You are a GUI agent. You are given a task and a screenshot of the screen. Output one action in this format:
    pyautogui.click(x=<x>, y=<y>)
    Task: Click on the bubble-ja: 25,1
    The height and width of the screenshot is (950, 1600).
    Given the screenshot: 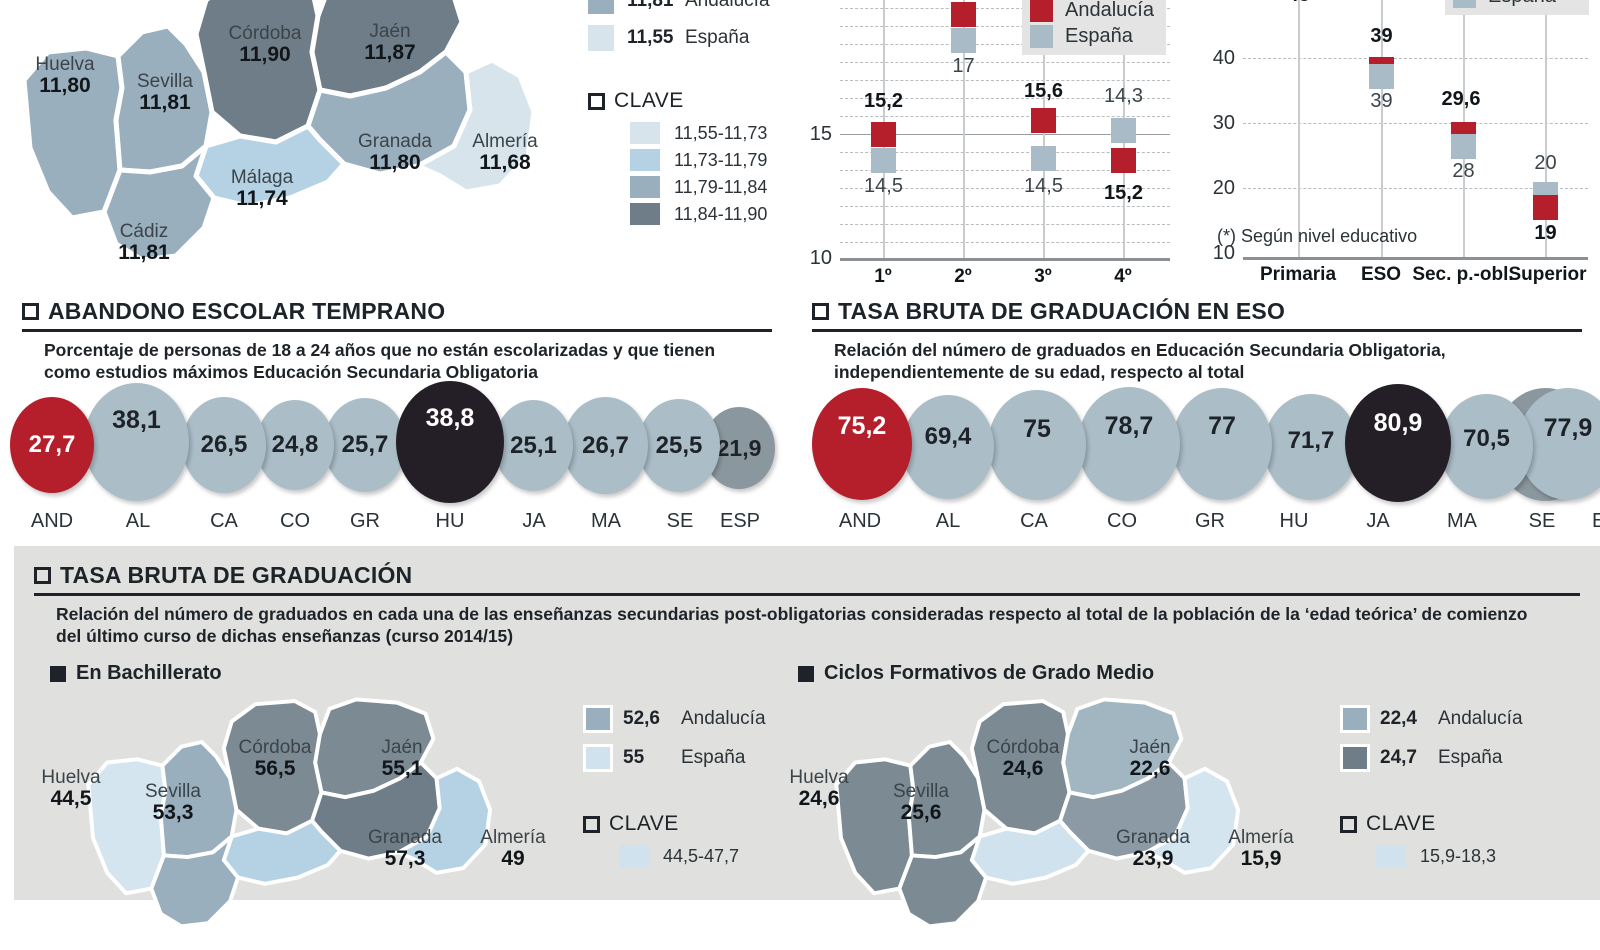 What is the action you would take?
    pyautogui.click(x=533, y=445)
    